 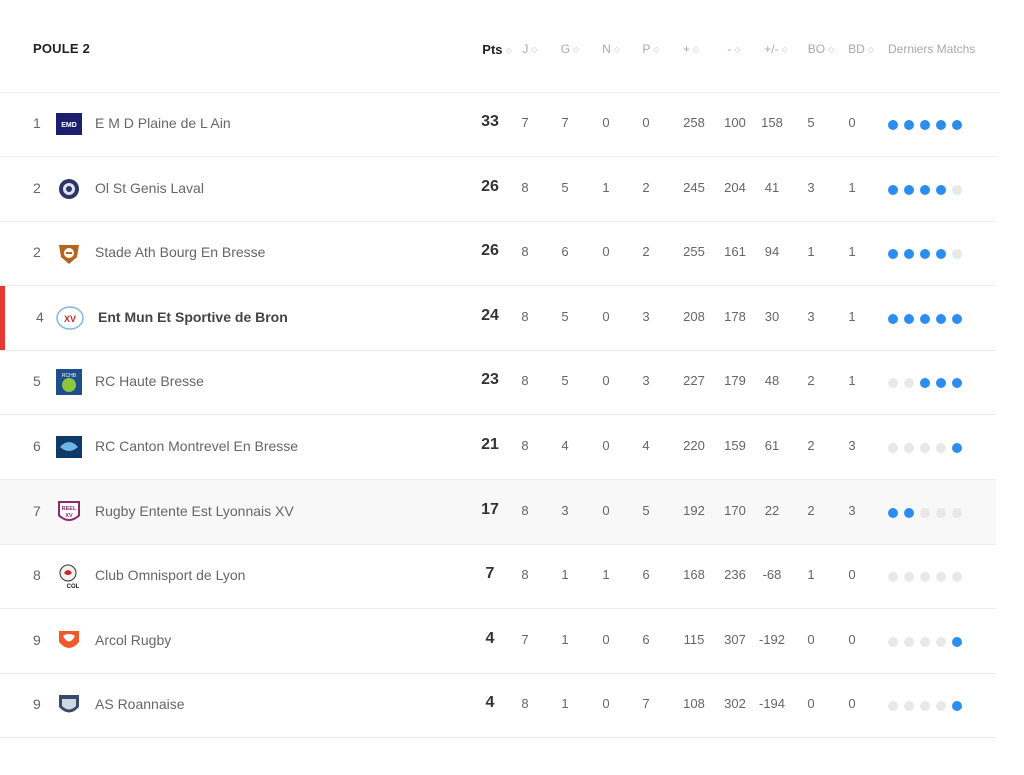 I want to click on team-name-link: Rugby Entente Est Lyonnais XV, so click(x=194, y=510).